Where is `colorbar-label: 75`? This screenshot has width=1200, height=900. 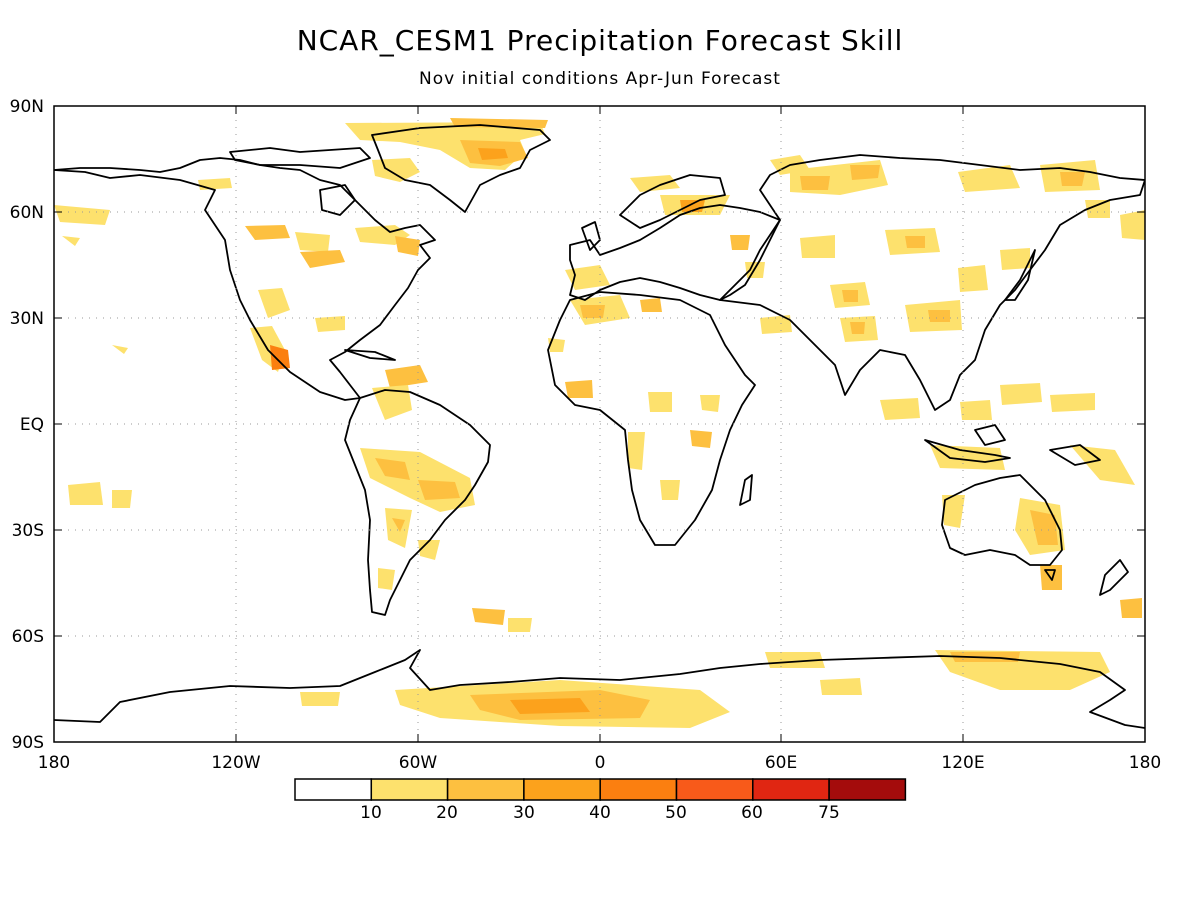 colorbar-label: 75 is located at coordinates (829, 813).